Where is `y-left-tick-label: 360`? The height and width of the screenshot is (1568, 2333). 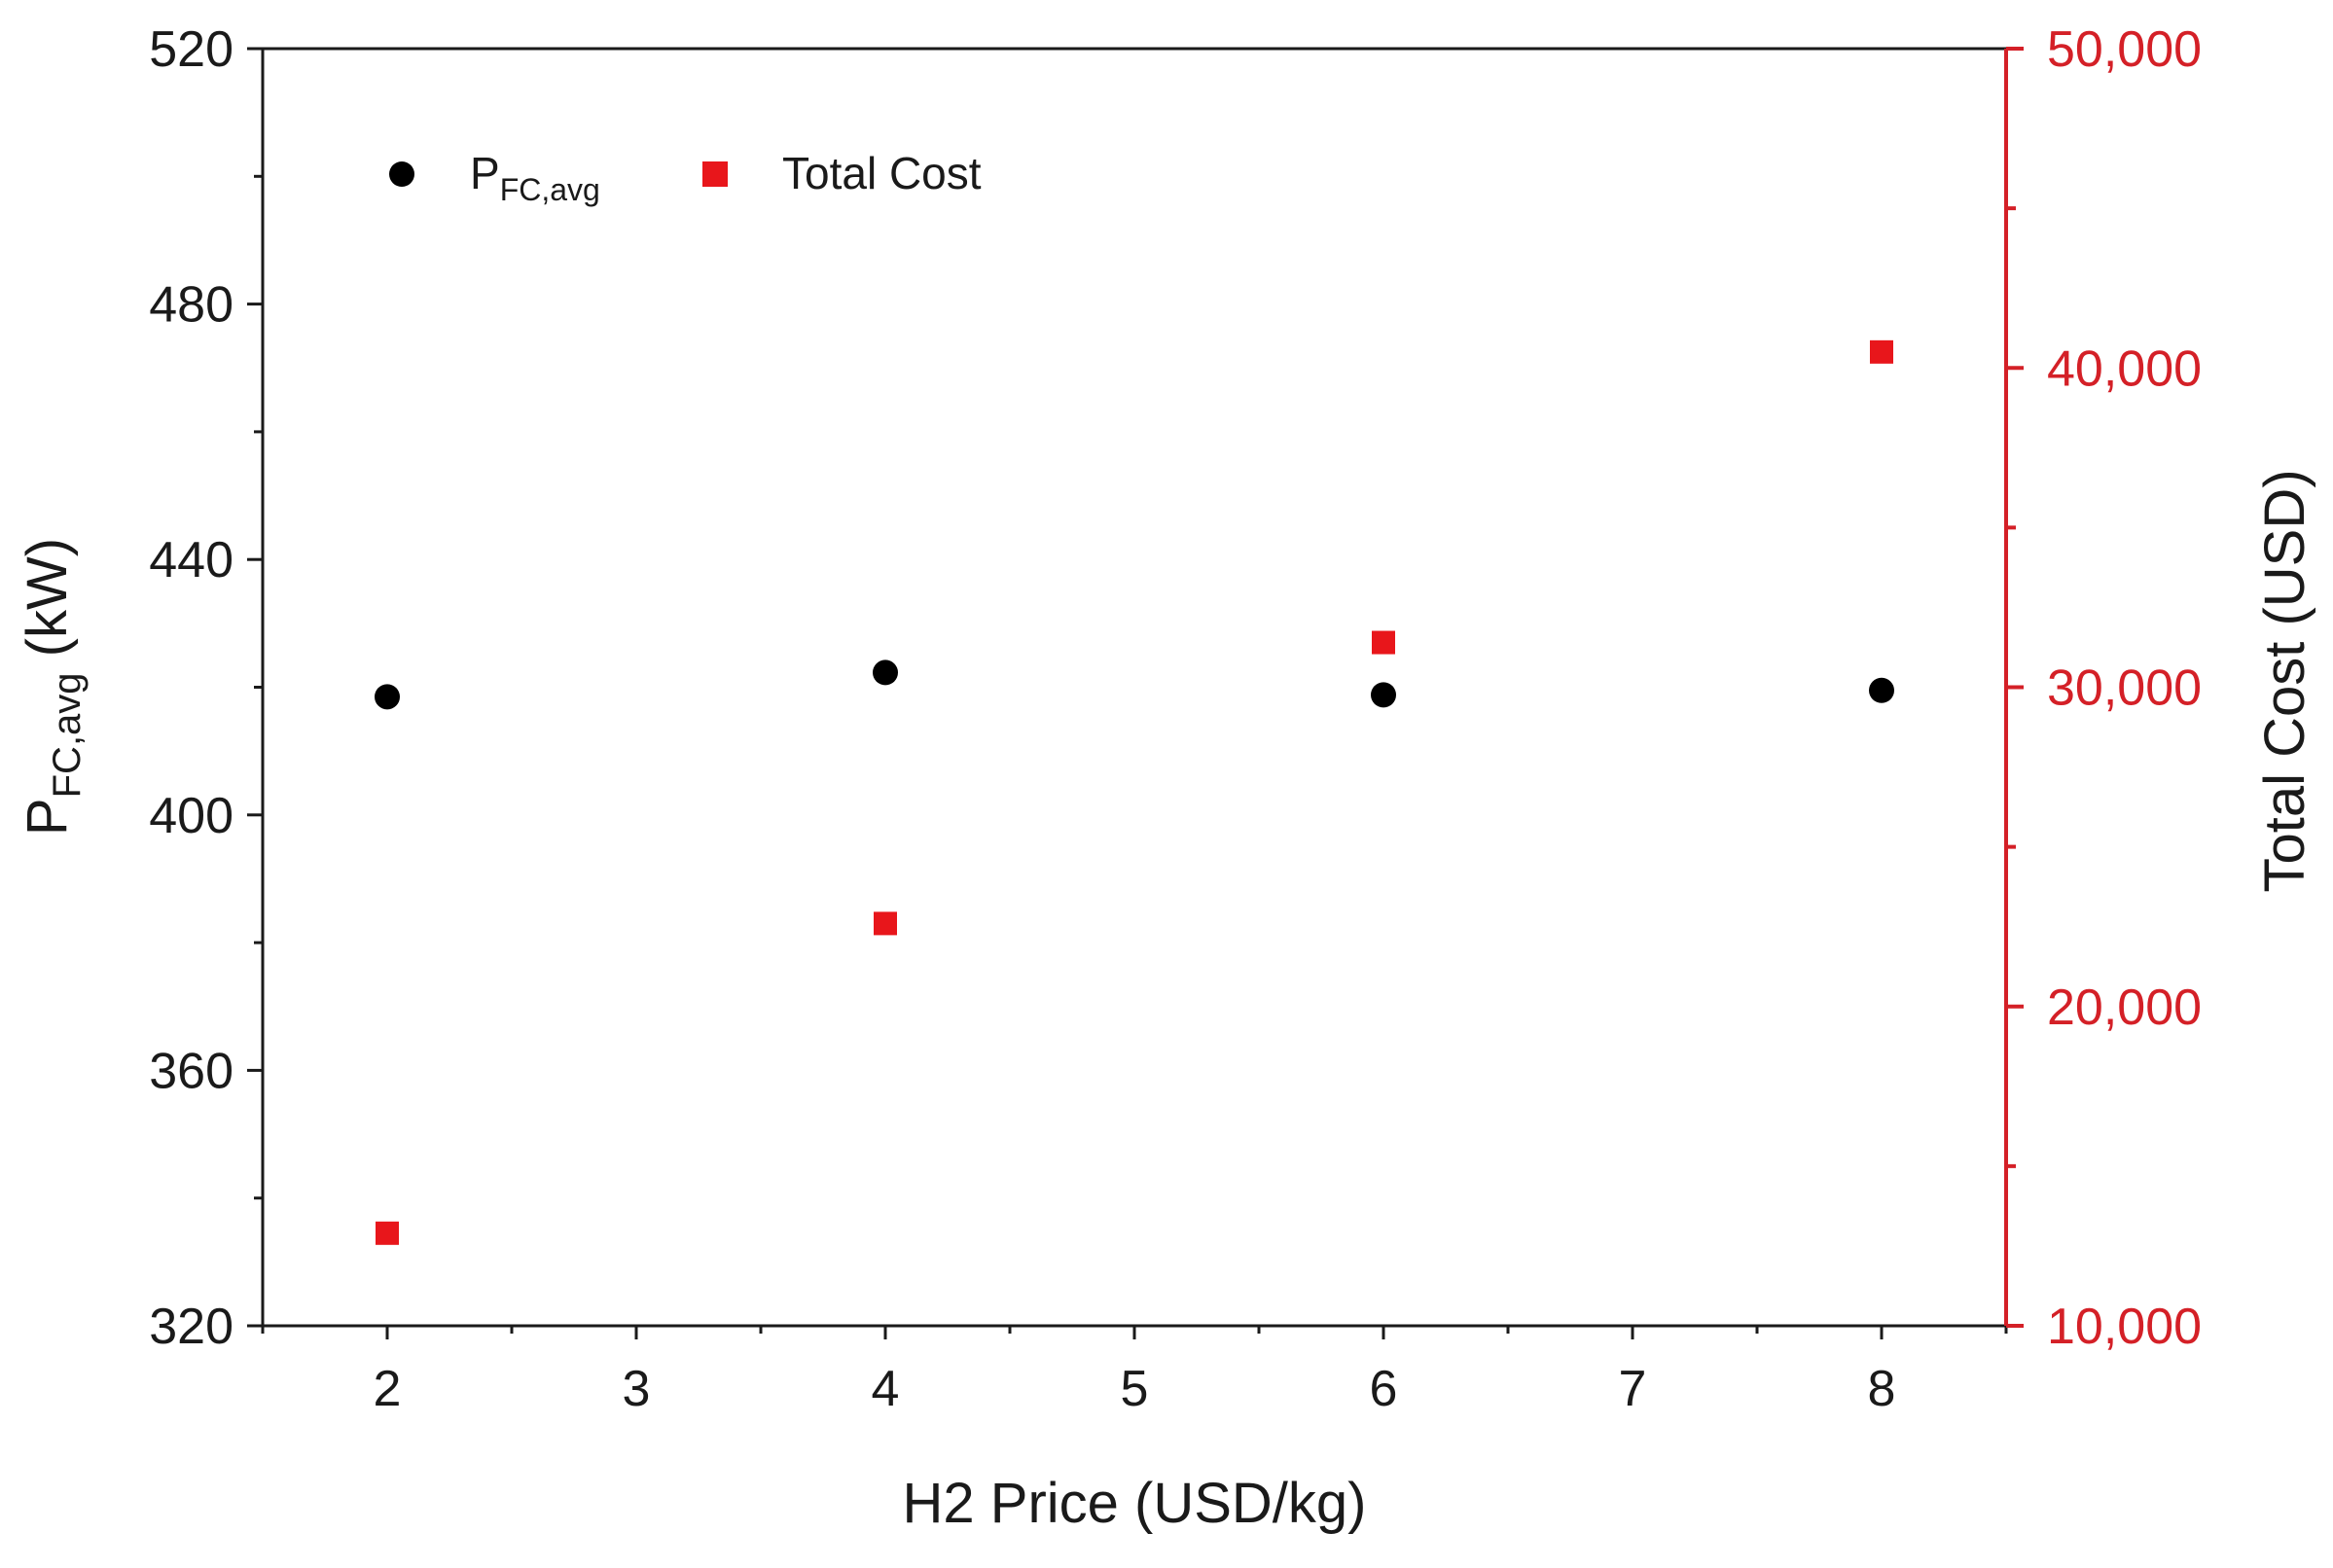 y-left-tick-label: 360 is located at coordinates (191, 1071).